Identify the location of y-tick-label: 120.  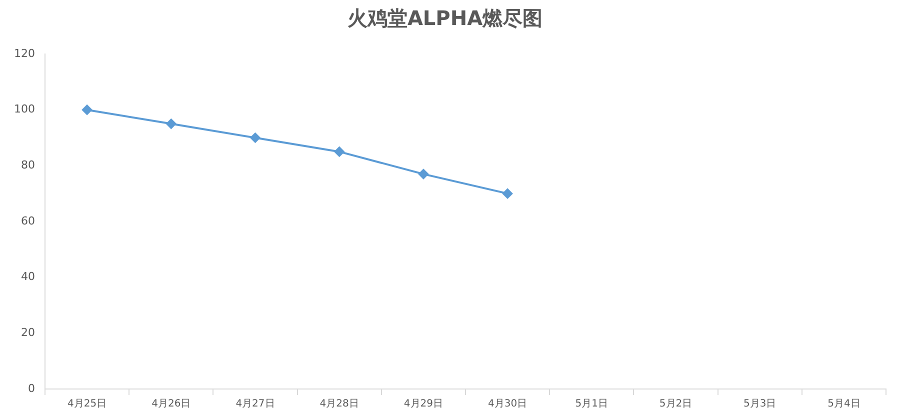
(24, 53).